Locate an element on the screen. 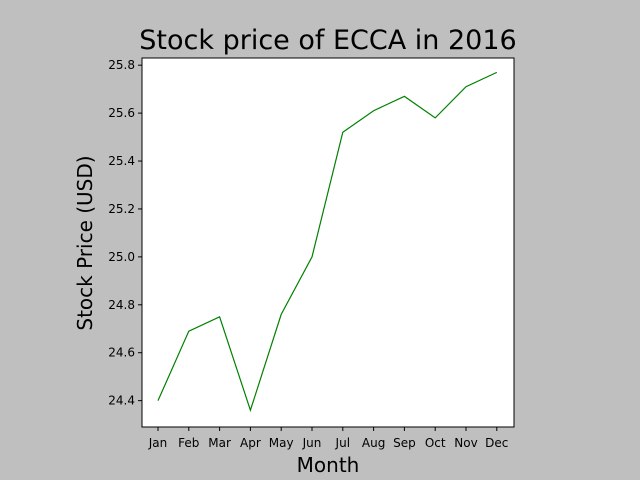 This screenshot has width=640, height=480. x-tick-label: Oct is located at coordinates (435, 443).